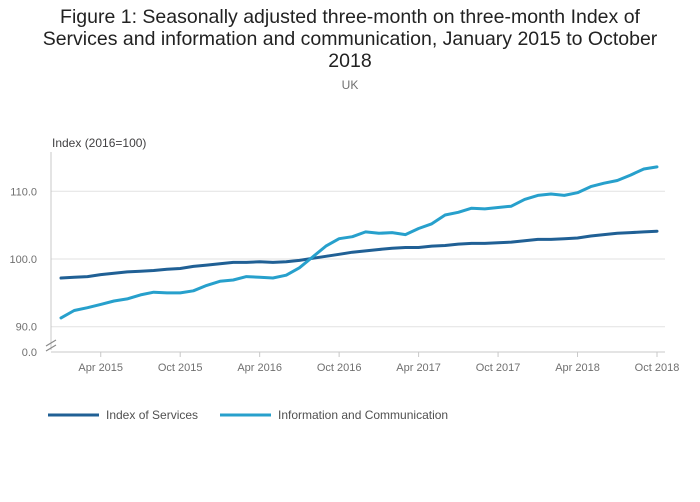 The height and width of the screenshot is (502, 700). I want to click on x-tick-label: Apr 2016, so click(259, 368).